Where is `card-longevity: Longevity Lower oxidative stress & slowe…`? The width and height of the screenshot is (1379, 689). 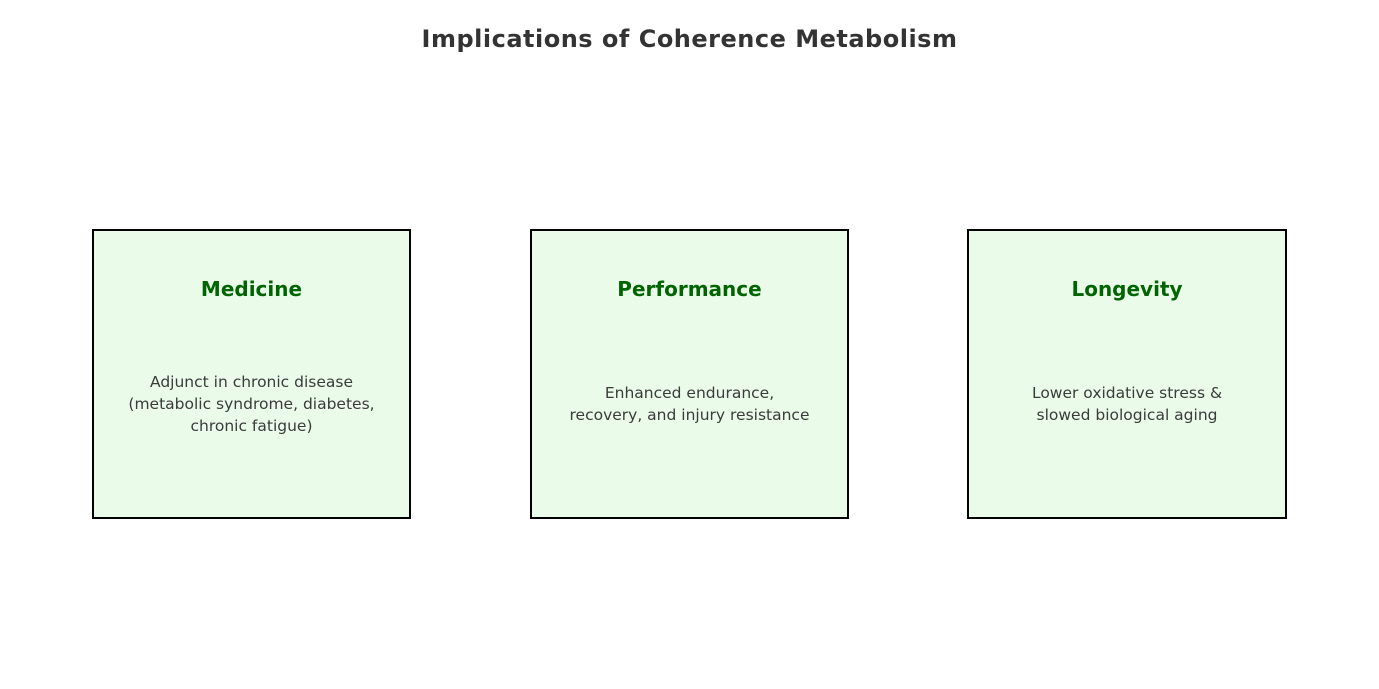 card-longevity: Longevity Lower oxidative stress & slowe… is located at coordinates (1127, 374).